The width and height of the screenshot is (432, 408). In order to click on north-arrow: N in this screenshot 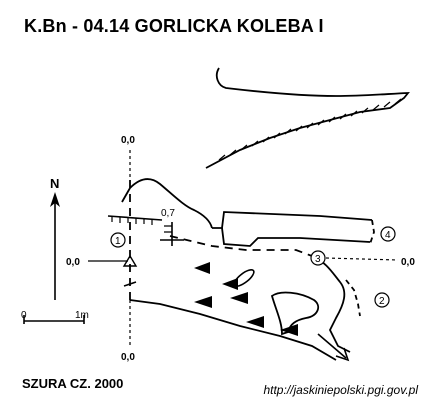, I will do `click(55, 238)`.